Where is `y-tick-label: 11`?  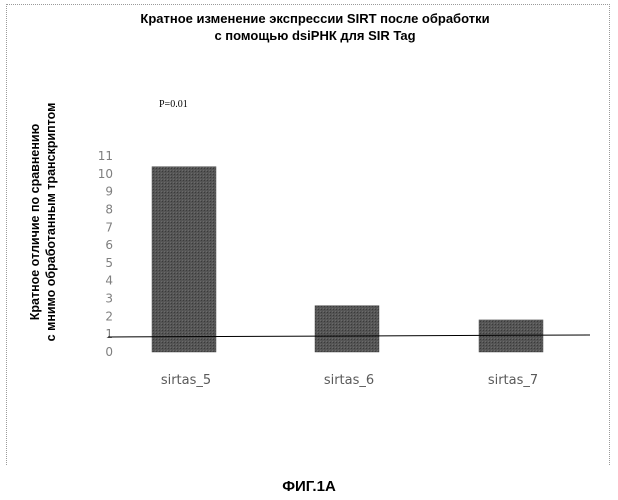
y-tick-label: 11 is located at coordinates (105, 156).